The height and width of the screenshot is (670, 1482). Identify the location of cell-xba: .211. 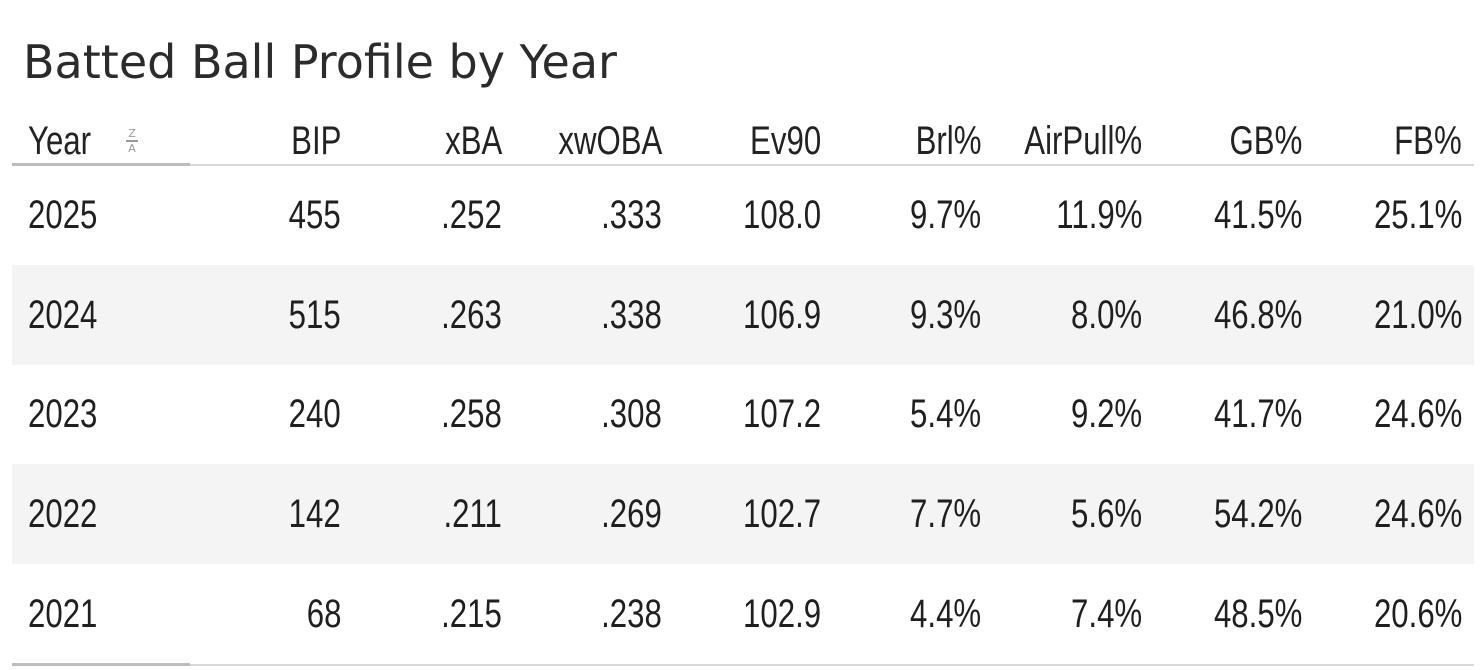
(472, 514).